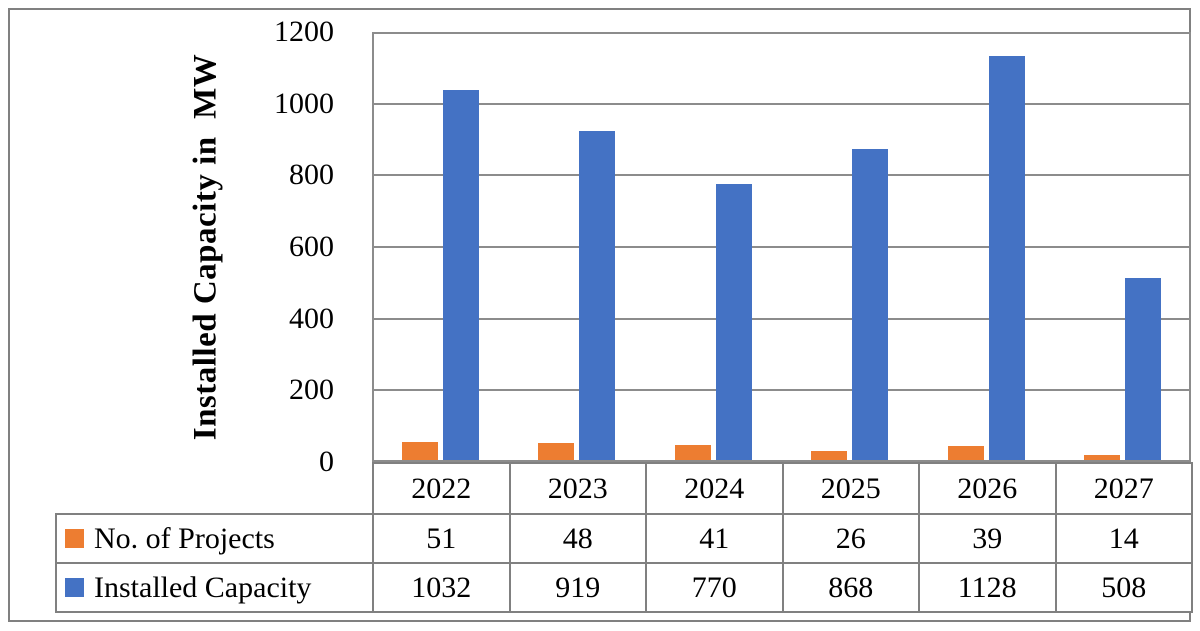 This screenshot has width=1200, height=631. I want to click on y-tick-label-1200: 1200, so click(304, 31).